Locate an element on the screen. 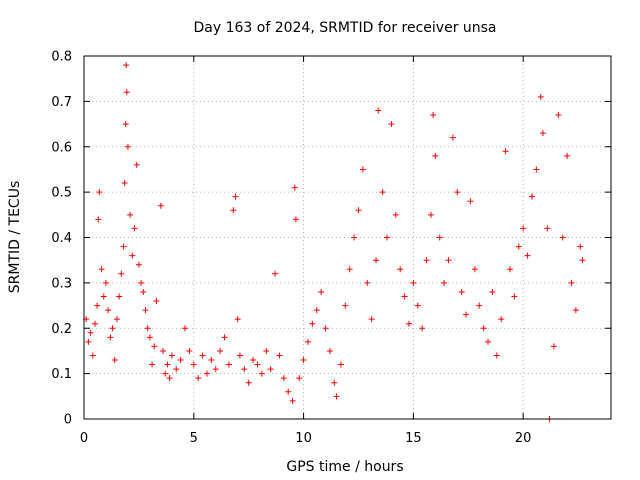 The width and height of the screenshot is (640, 480). x-tick-label: 15 is located at coordinates (413, 438).